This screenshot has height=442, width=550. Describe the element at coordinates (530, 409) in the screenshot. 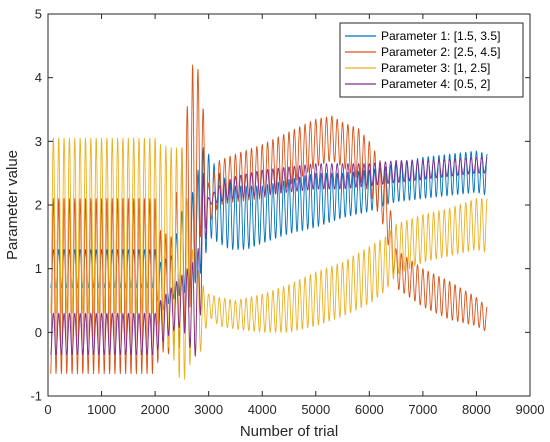

I see `x-tick-label: 9000` at that location.